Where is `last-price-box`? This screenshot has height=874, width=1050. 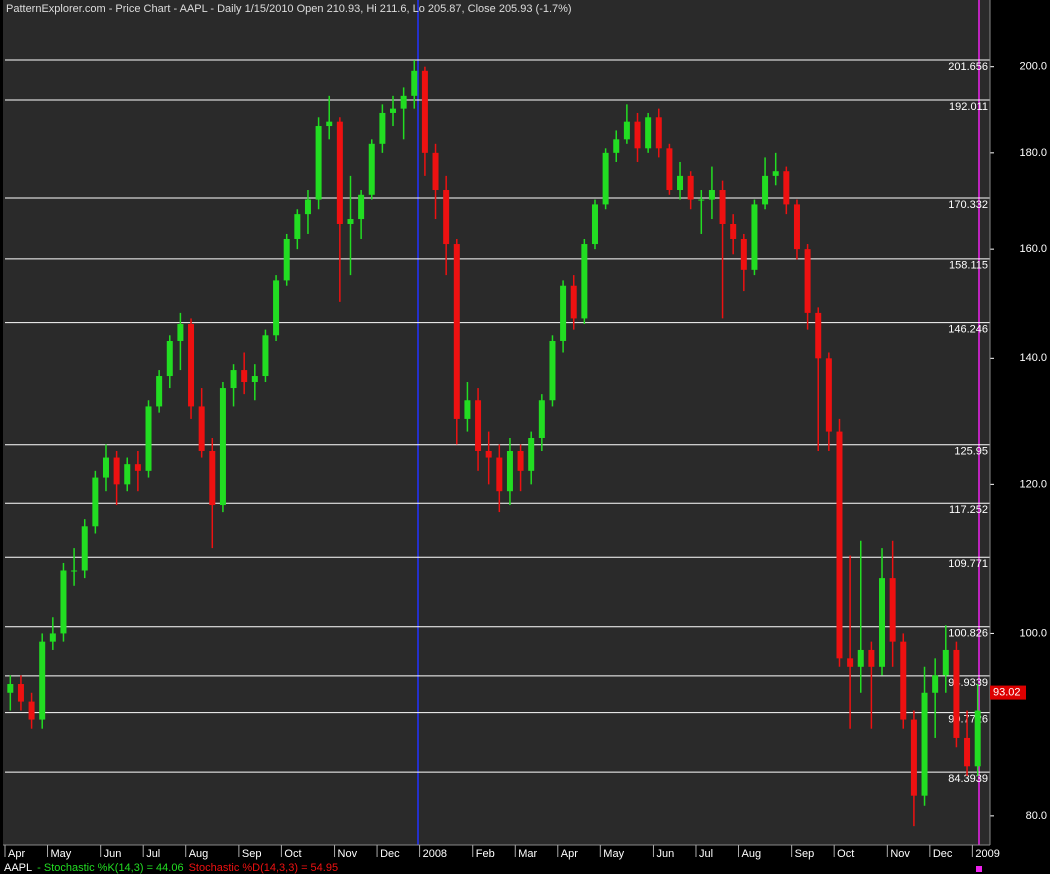 last-price-box is located at coordinates (1008, 692).